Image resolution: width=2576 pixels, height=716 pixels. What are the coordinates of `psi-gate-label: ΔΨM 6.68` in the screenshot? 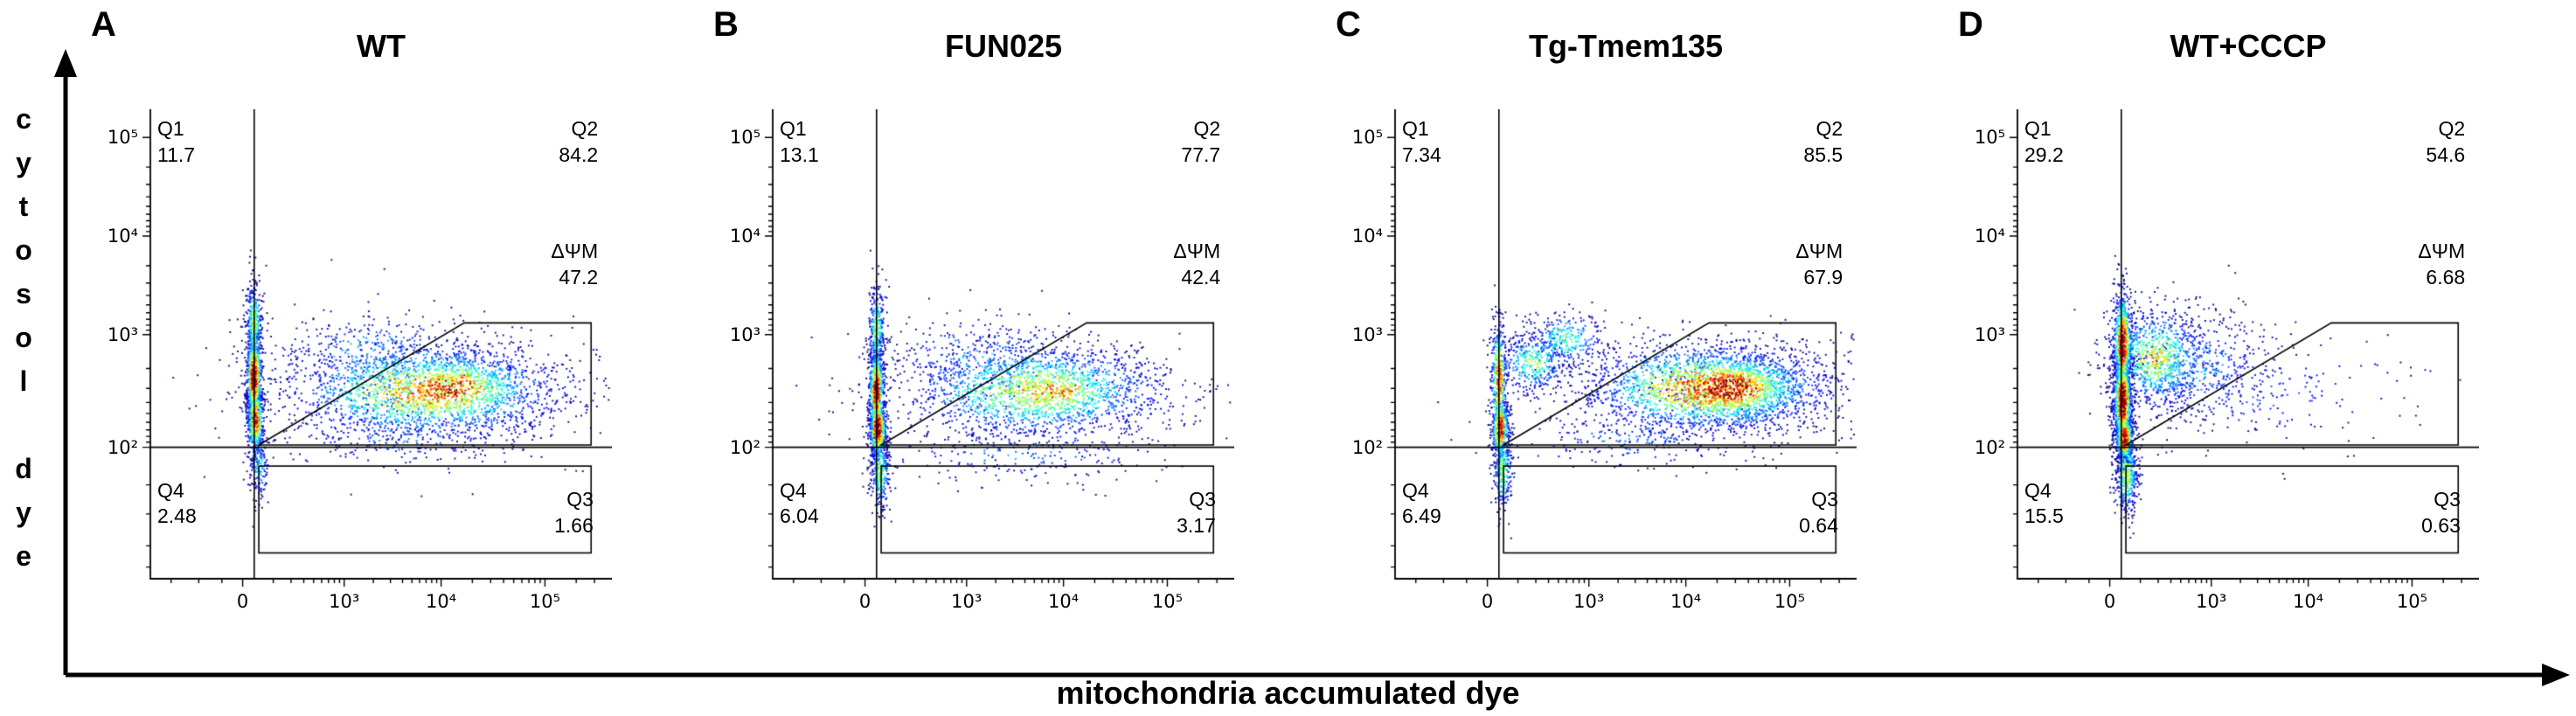 It's located at (2441, 265).